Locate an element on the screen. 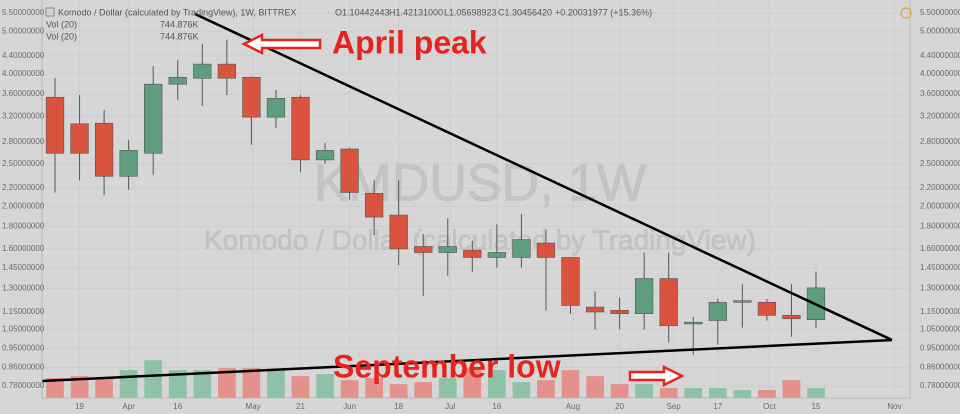 The image size is (960, 414). x-tick-label: 16 is located at coordinates (177, 406).